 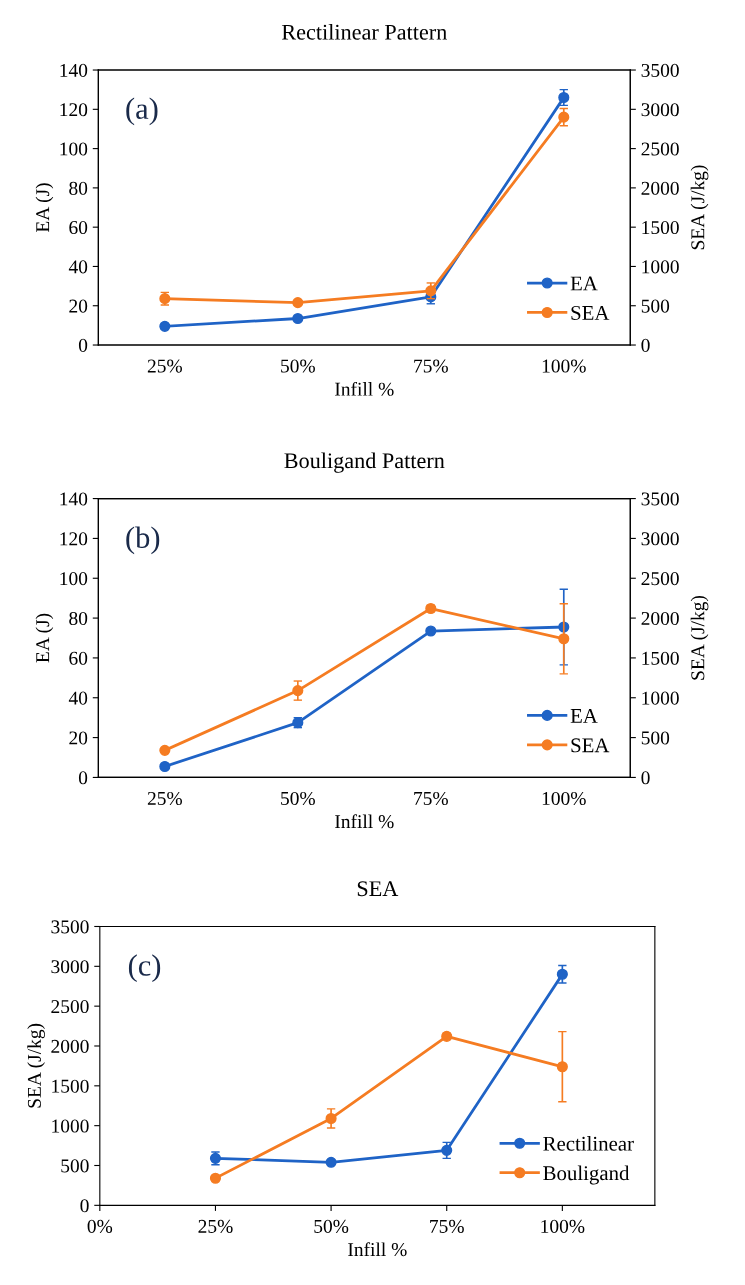 What do you see at coordinates (70, 967) in the screenshot?
I see `y-tick-label: 3000` at bounding box center [70, 967].